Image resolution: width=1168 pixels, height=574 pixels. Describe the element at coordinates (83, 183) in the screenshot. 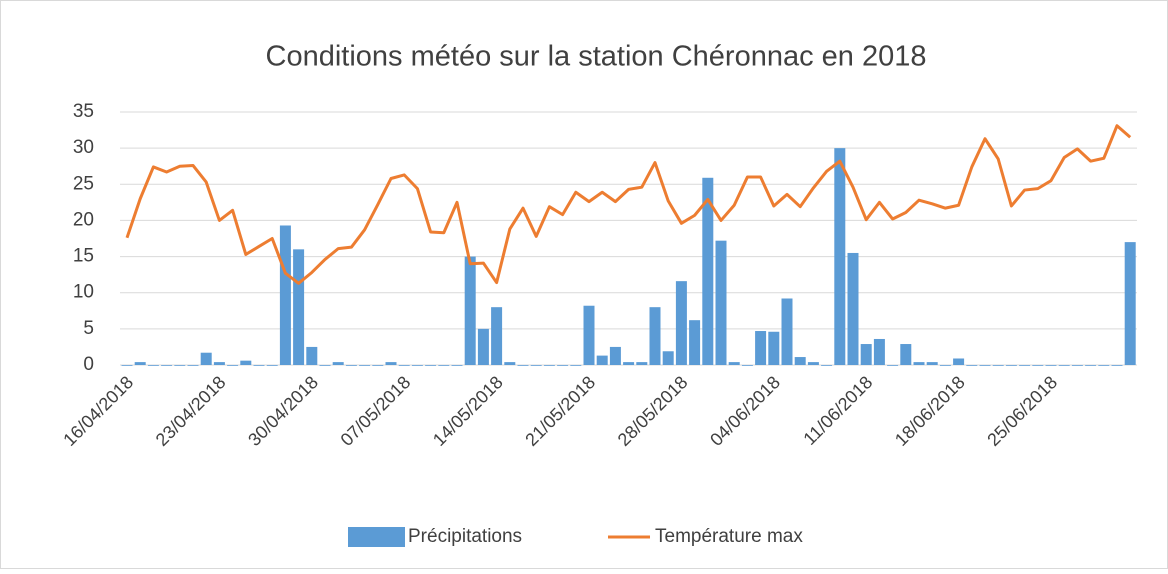

I see `y-tick-label: 25` at that location.